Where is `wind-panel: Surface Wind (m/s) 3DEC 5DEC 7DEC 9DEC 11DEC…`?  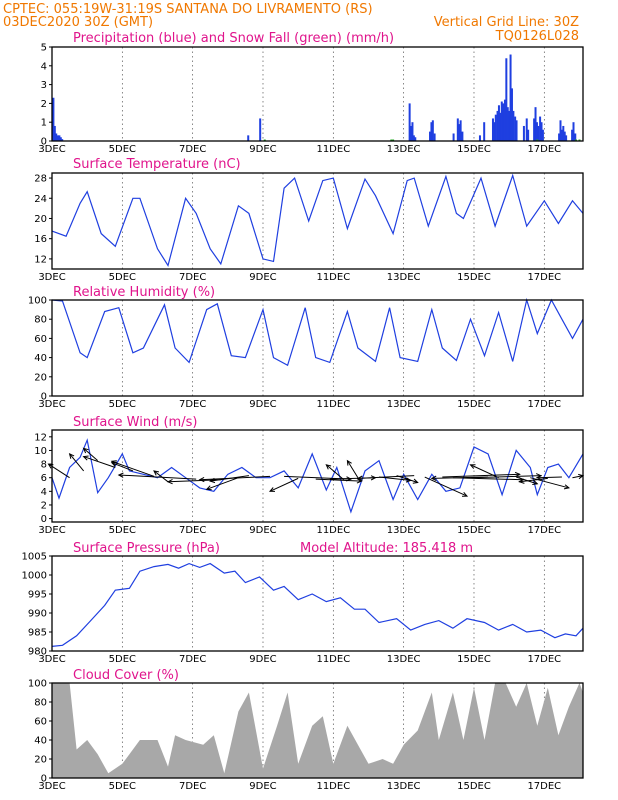 wind-panel: Surface Wind (m/s) 3DEC 5DEC 7DEC 9DEC 11DEC… is located at coordinates (309, 475).